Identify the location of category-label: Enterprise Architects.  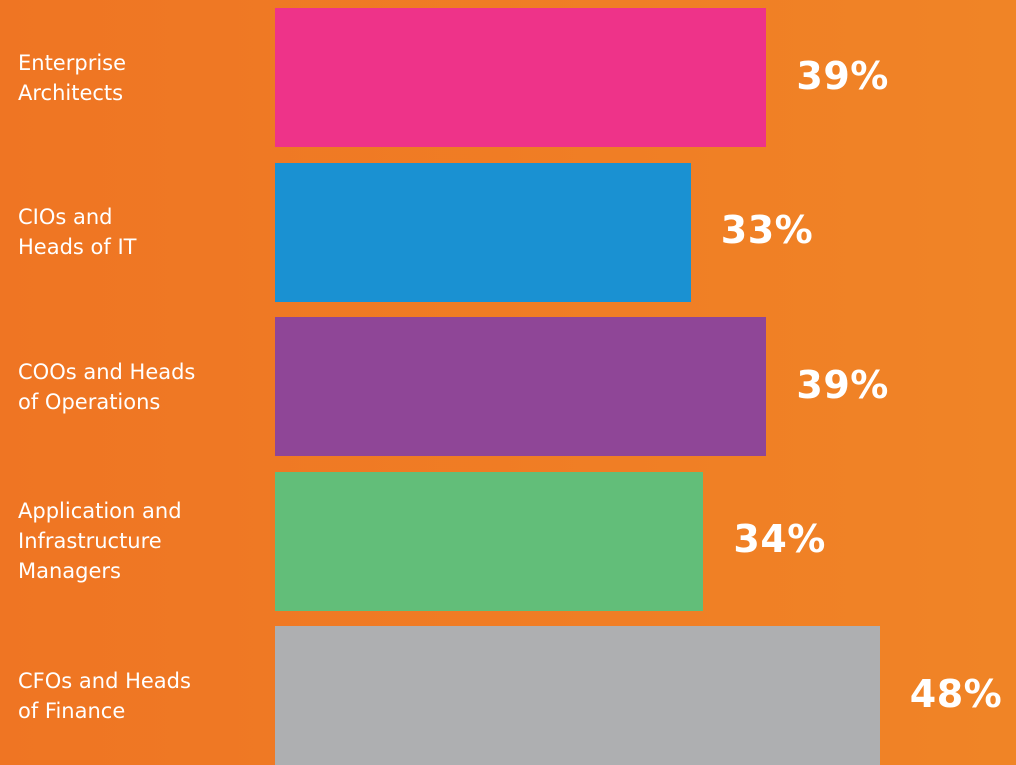
(72, 77).